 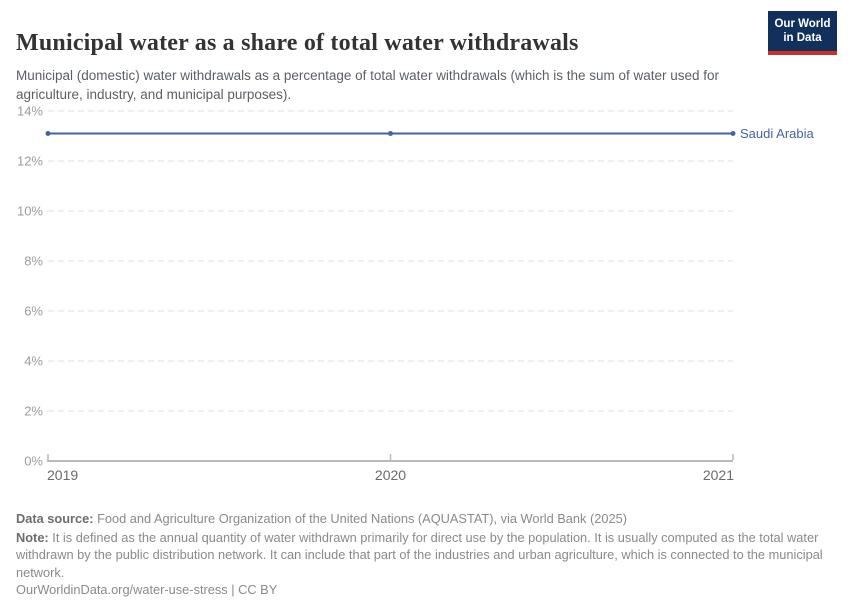 I want to click on y-axis-tick-label: 0%, so click(x=33, y=461).